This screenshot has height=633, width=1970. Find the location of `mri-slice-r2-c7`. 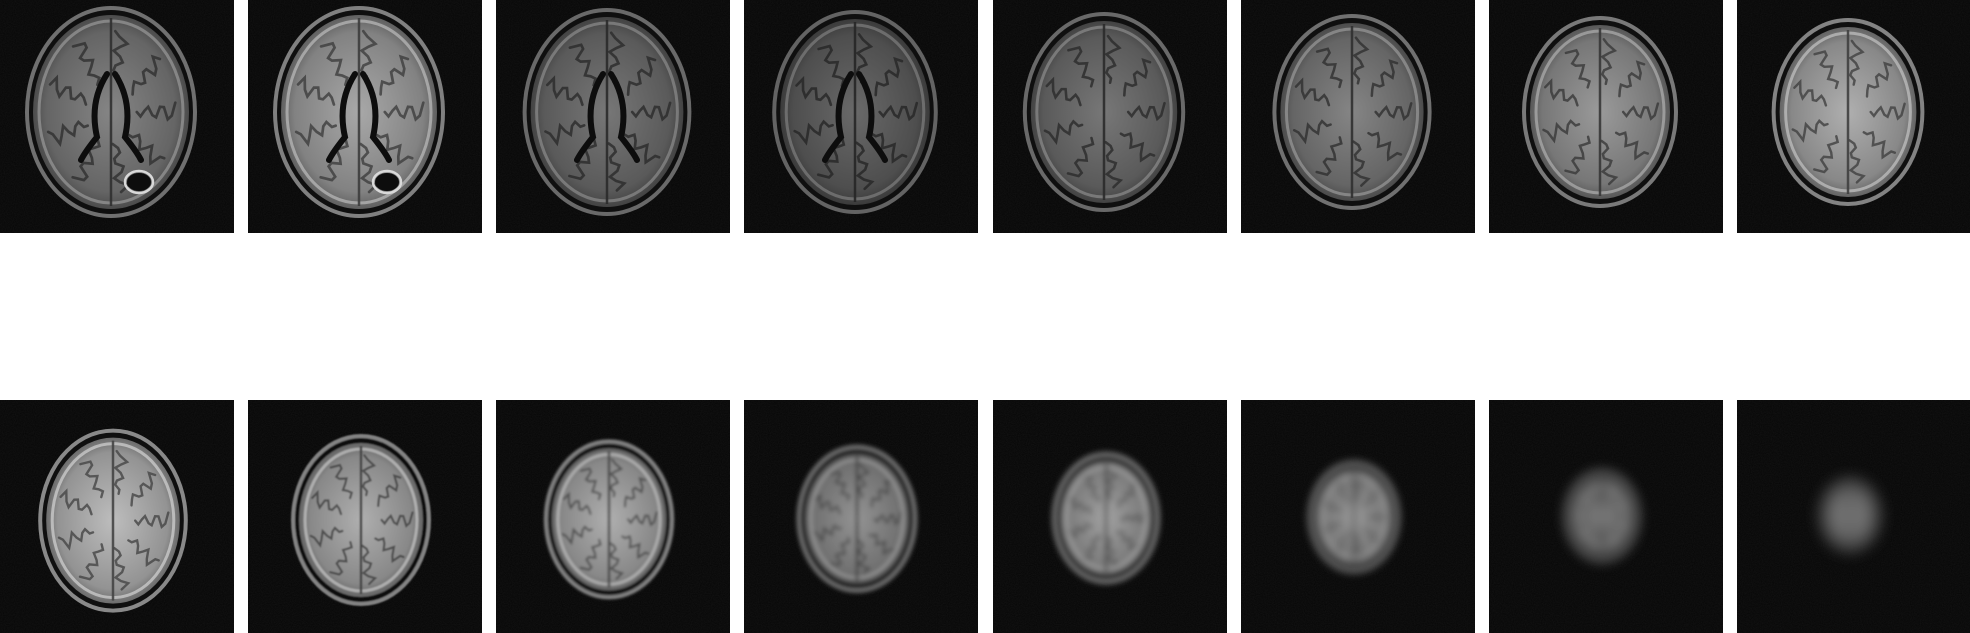

mri-slice-r2-c7 is located at coordinates (1606, 516).